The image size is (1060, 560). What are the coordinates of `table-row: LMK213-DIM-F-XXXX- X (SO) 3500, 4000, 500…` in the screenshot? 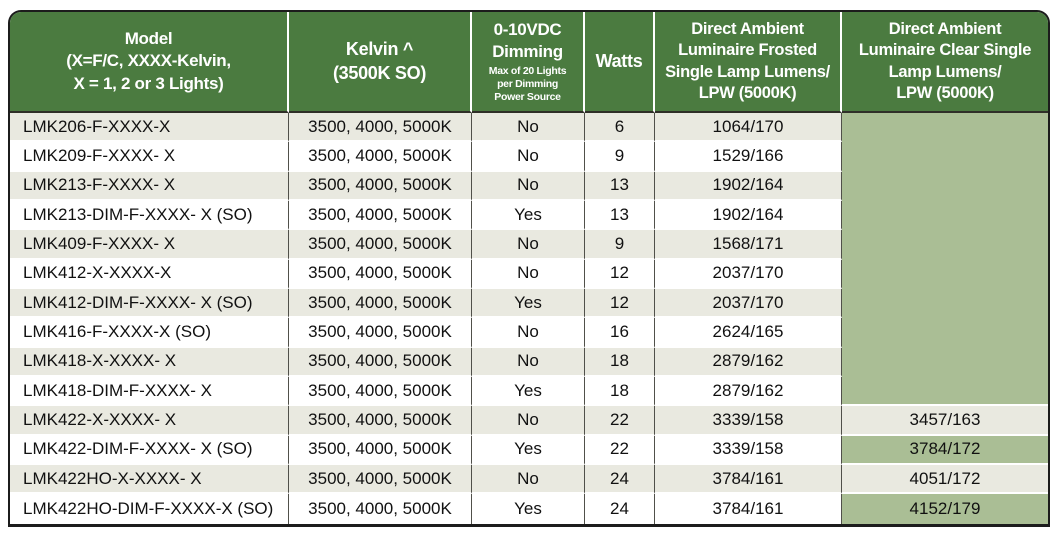 It's located at (529, 216).